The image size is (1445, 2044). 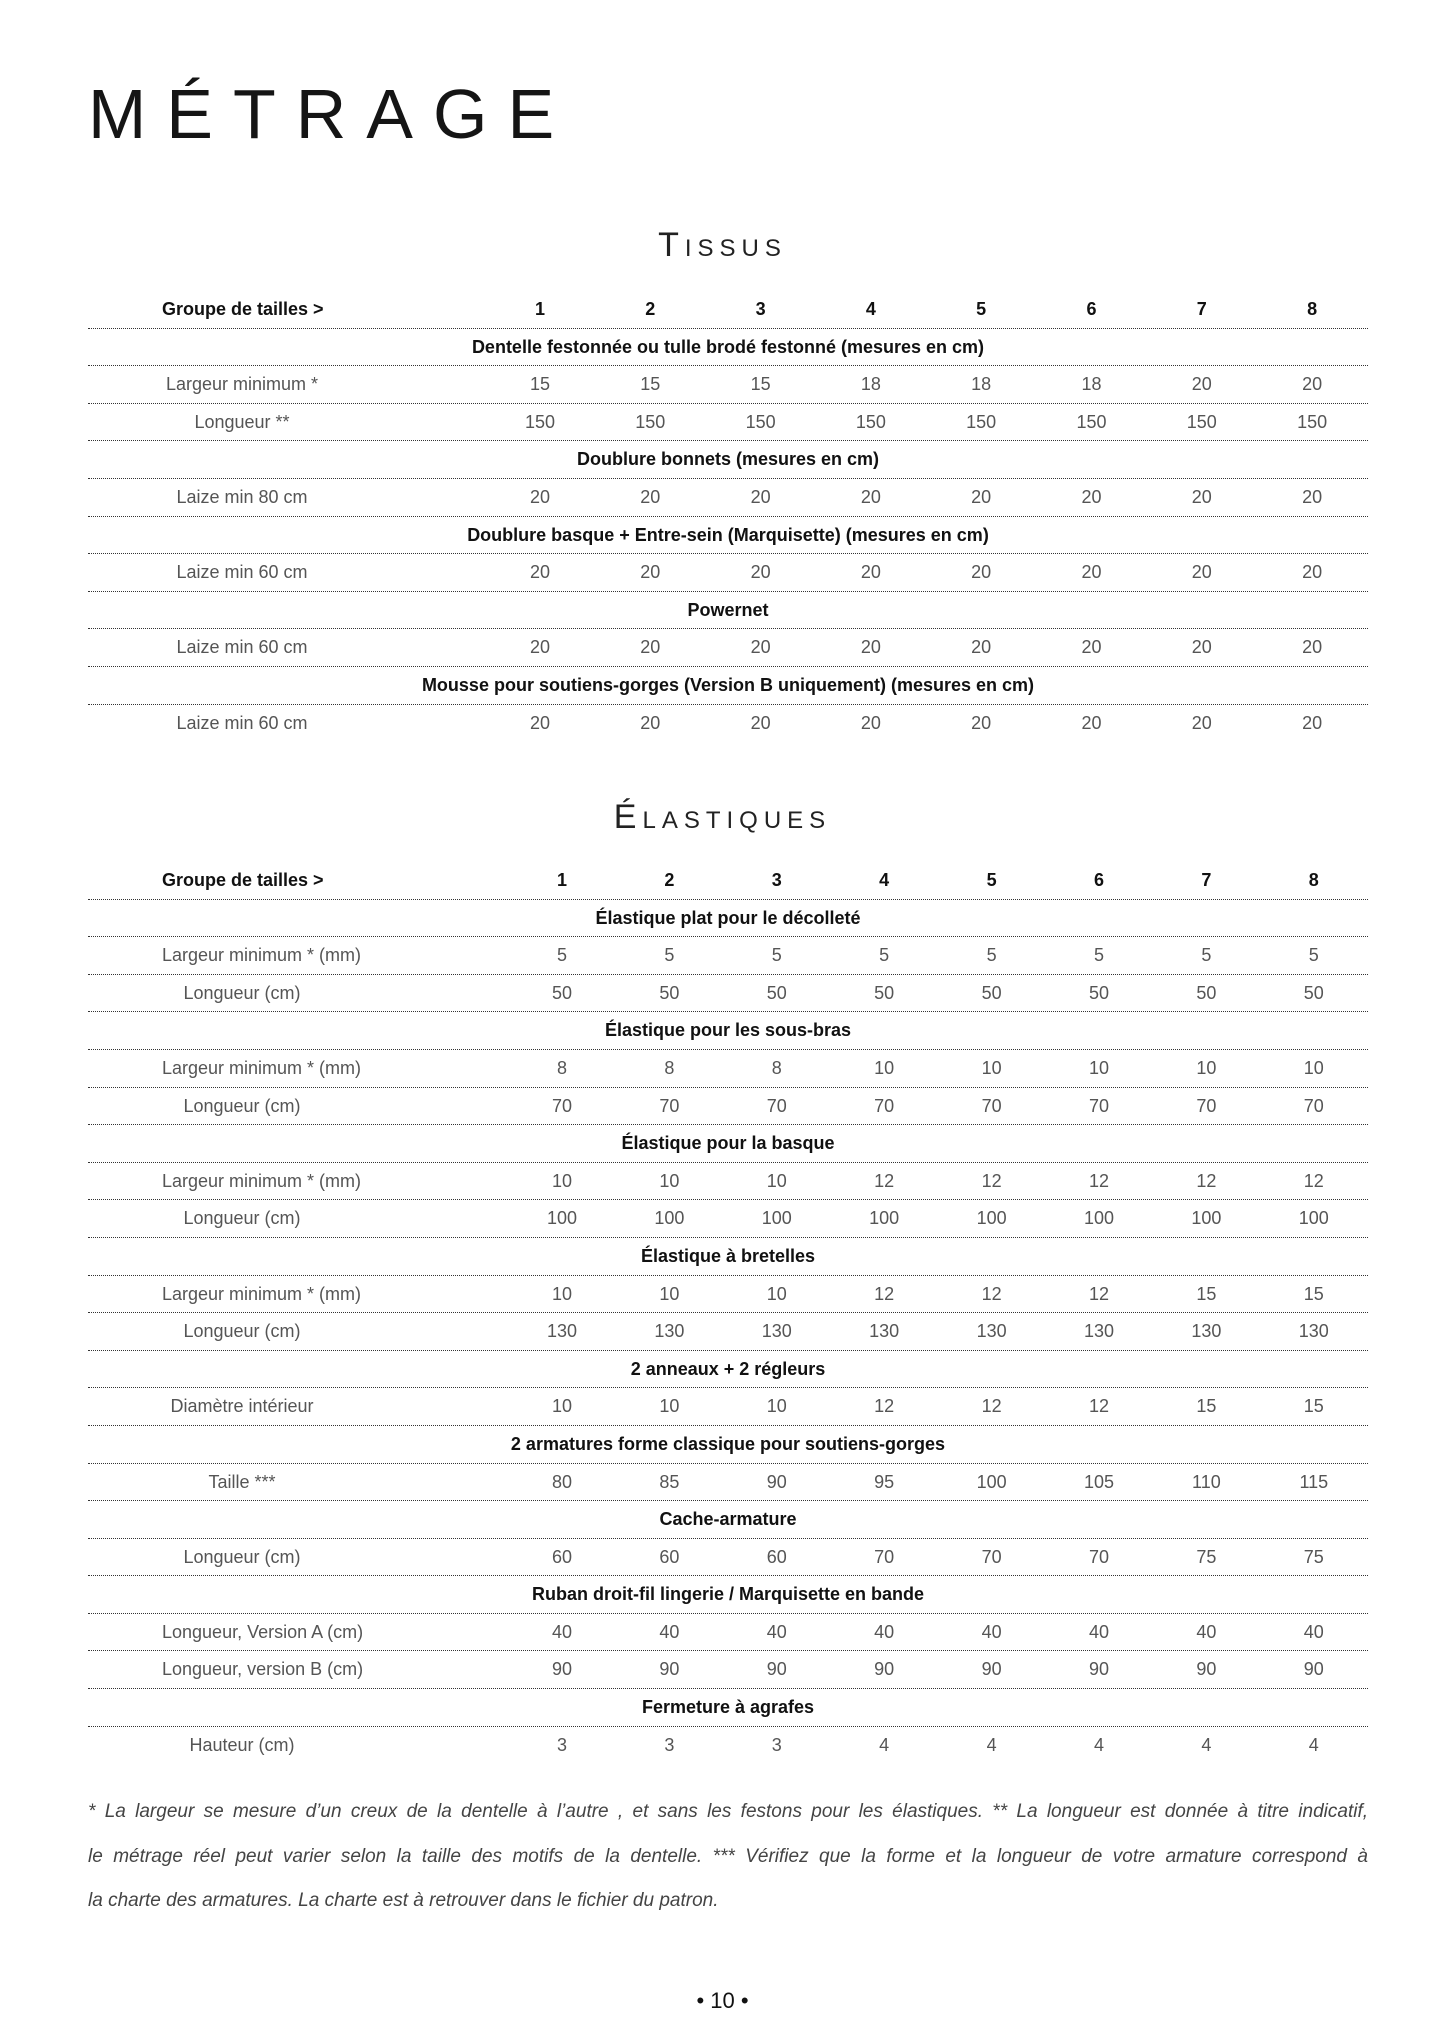 What do you see at coordinates (728, 460) in the screenshot?
I see `section-header-row: Doublure bonnets (mesures en cm)` at bounding box center [728, 460].